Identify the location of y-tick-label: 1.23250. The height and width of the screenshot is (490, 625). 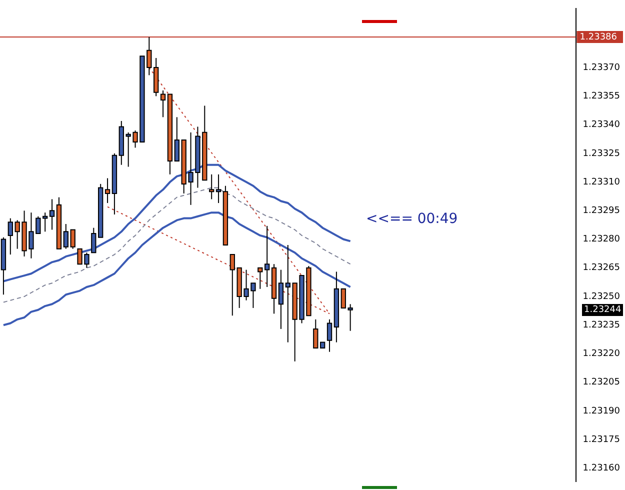
(601, 297).